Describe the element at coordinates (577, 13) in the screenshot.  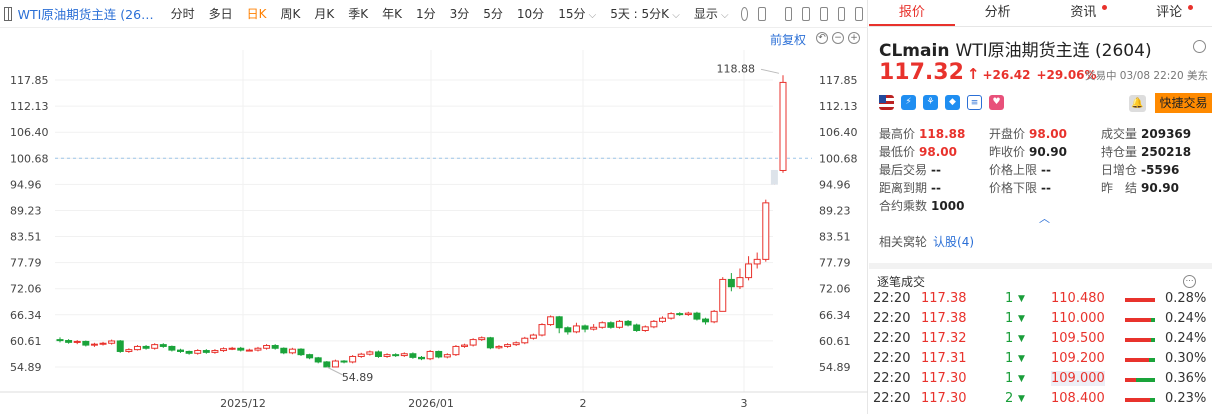
I see `period-tab: 15分` at that location.